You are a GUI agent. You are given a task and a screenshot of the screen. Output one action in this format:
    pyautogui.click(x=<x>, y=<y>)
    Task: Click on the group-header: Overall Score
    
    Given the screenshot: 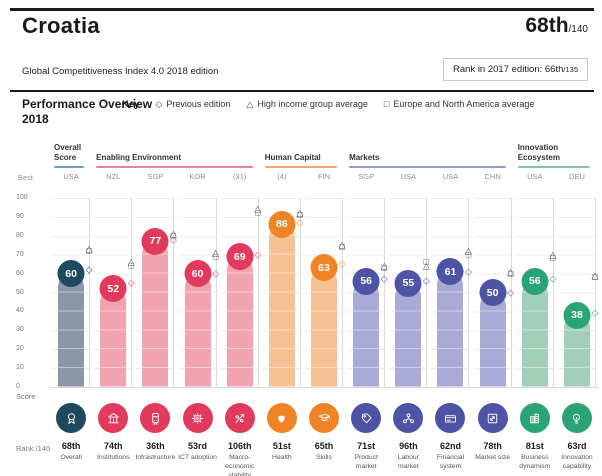 What is the action you would take?
    pyautogui.click(x=69, y=155)
    